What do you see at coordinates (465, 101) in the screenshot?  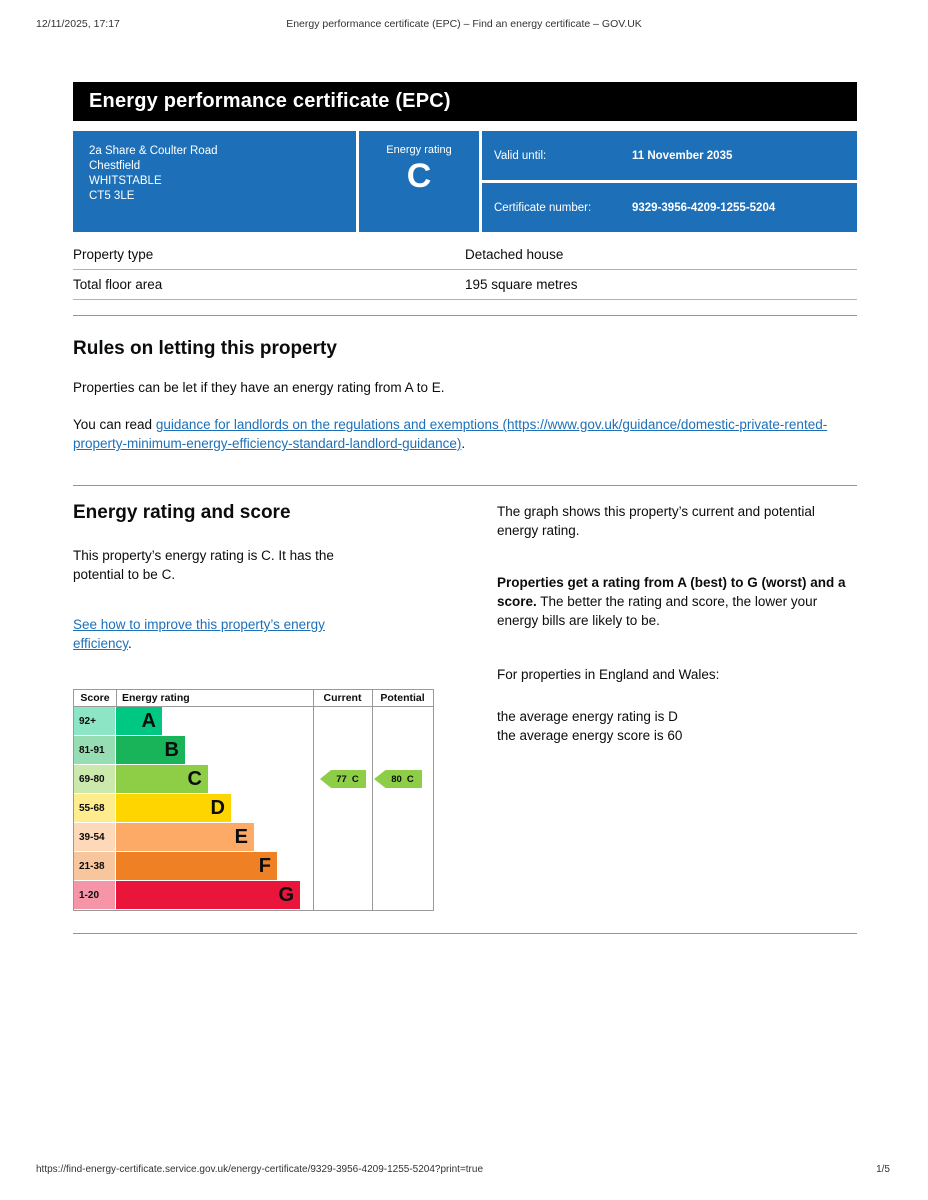 I see `certificate-title-banner: Energy performance certificate (EPC)` at bounding box center [465, 101].